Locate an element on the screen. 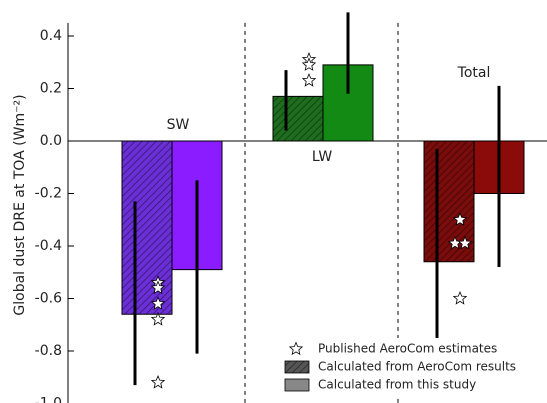 The width and height of the screenshot is (547, 403). y-tick-label: -1.0 is located at coordinates (48, 399).